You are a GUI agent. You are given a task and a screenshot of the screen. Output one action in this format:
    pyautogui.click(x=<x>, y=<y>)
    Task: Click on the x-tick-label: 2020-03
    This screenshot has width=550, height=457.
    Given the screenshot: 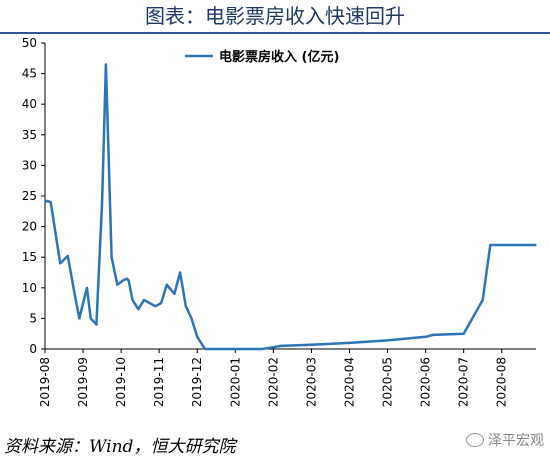 What is the action you would take?
    pyautogui.click(x=311, y=382)
    